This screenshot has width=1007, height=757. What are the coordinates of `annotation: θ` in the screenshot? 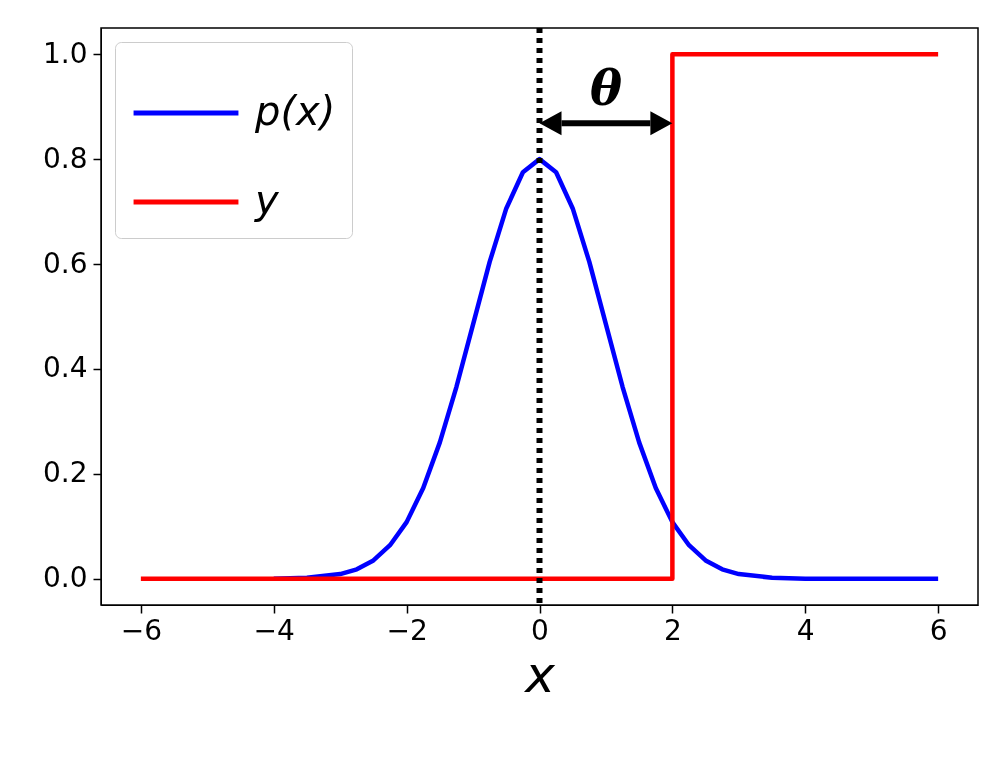 It's located at (605, 88).